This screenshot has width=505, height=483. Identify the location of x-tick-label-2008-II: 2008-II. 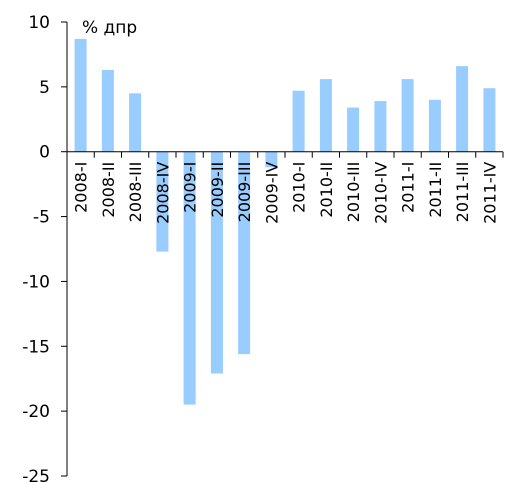
(108, 190).